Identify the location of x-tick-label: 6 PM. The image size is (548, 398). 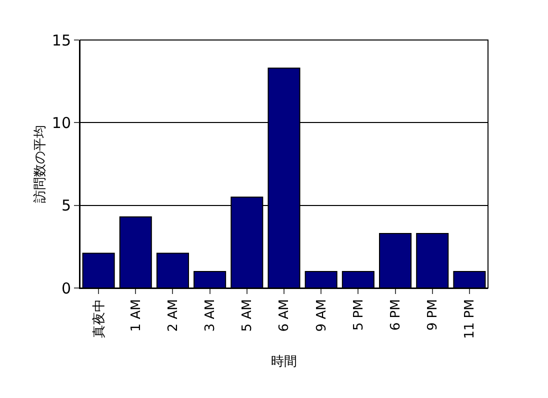
(396, 315).